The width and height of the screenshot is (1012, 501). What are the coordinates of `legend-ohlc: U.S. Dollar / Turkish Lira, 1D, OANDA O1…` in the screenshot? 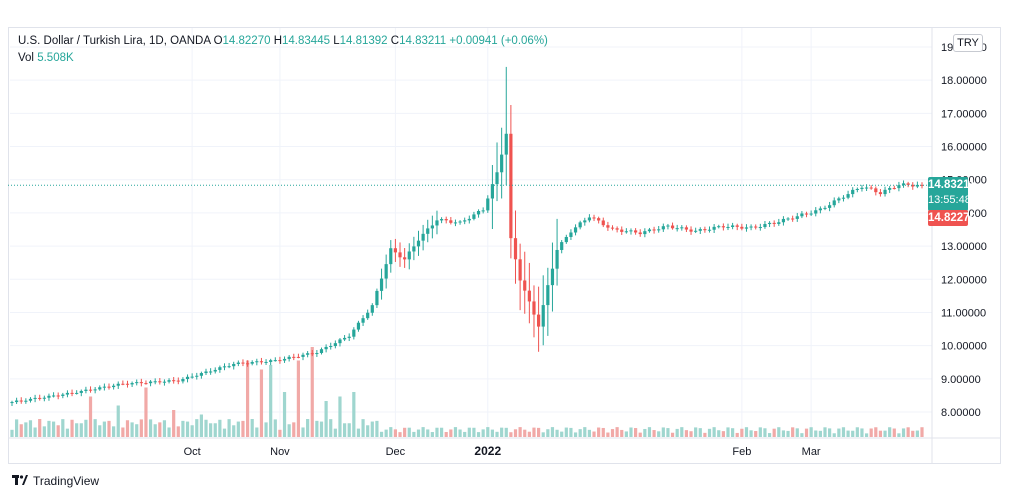 It's located at (283, 41).